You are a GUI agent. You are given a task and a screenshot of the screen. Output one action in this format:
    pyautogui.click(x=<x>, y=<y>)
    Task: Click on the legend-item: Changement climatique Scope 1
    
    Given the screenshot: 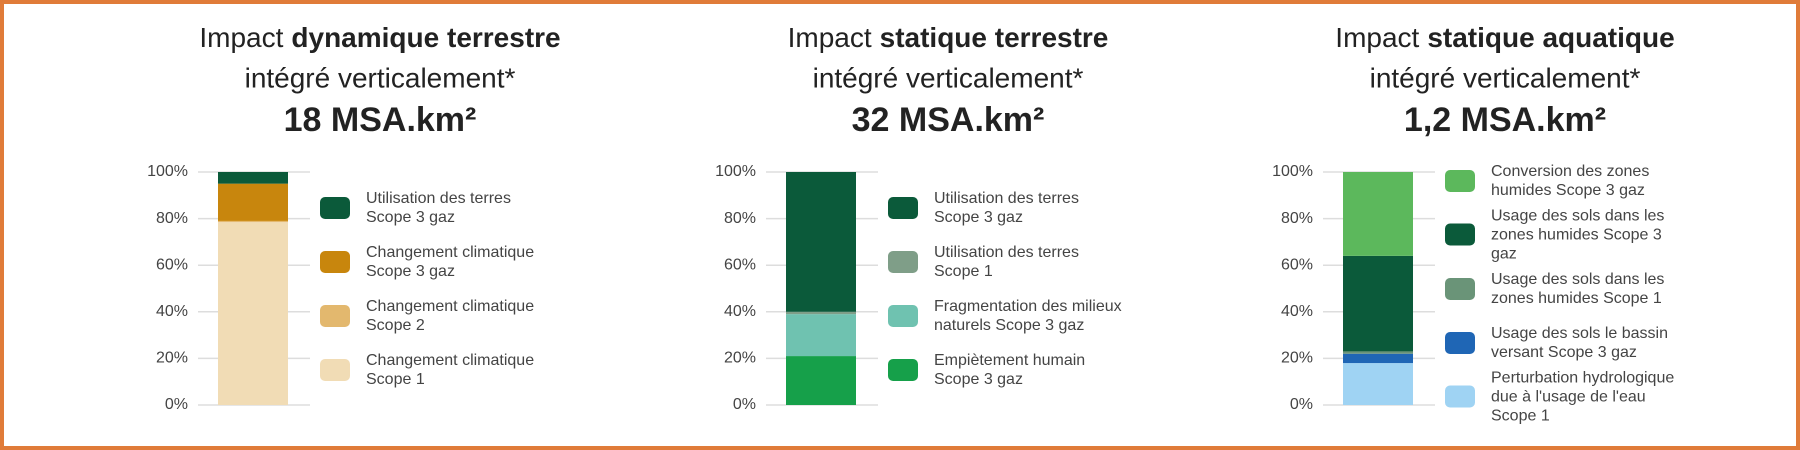 What is the action you would take?
    pyautogui.click(x=440, y=370)
    